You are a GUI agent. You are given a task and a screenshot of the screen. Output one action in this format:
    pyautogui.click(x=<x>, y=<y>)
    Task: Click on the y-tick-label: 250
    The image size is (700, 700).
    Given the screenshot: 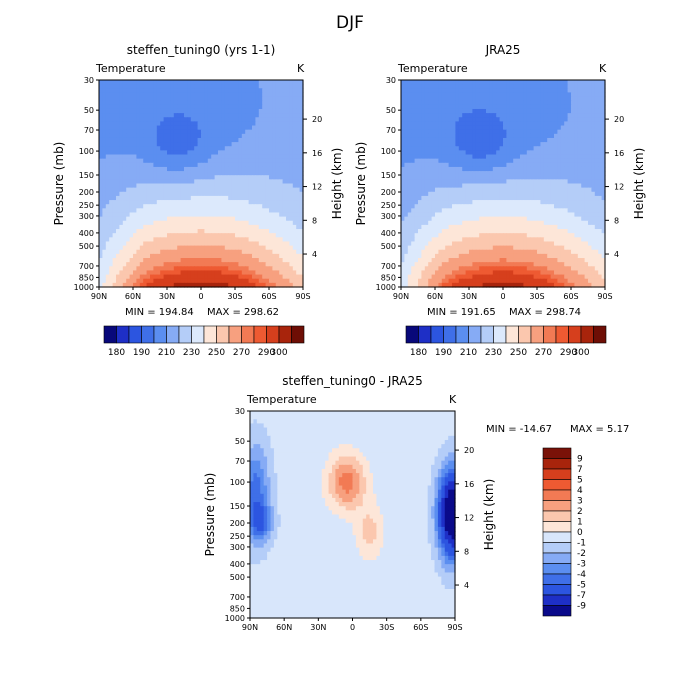 What is the action you would take?
    pyautogui.click(x=86, y=205)
    